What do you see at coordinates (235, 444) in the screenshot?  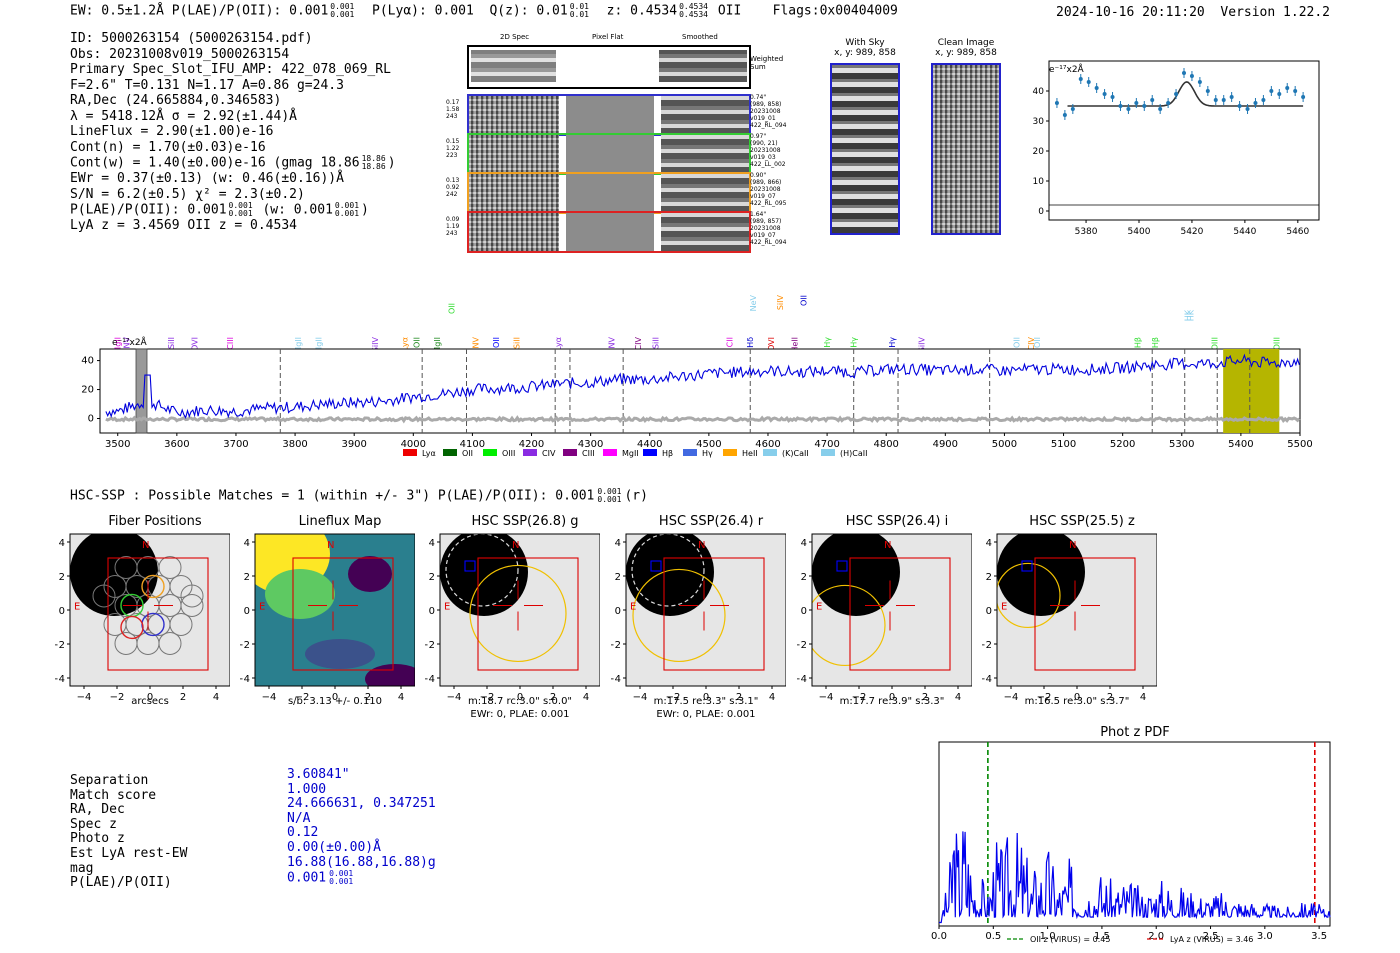 I see `spectrum-xtick-label: 3700` at bounding box center [235, 444].